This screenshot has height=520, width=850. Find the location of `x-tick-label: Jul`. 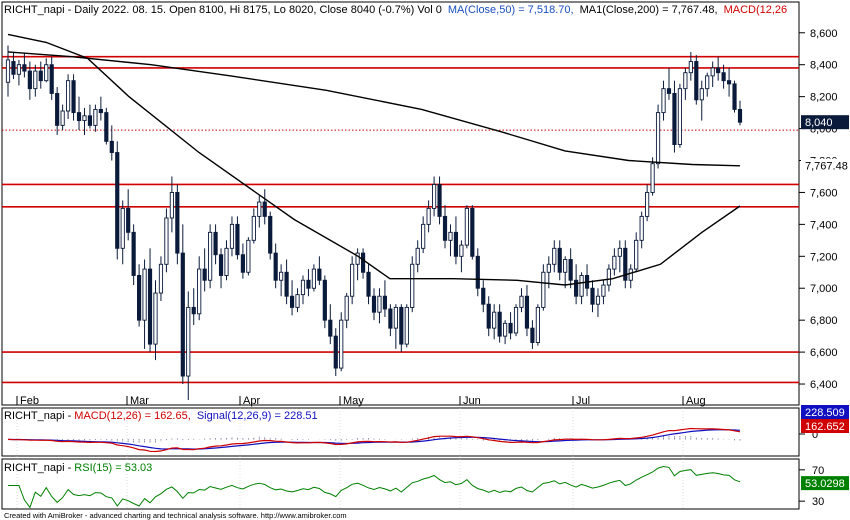

x-tick-label: Jul is located at coordinates (583, 401).